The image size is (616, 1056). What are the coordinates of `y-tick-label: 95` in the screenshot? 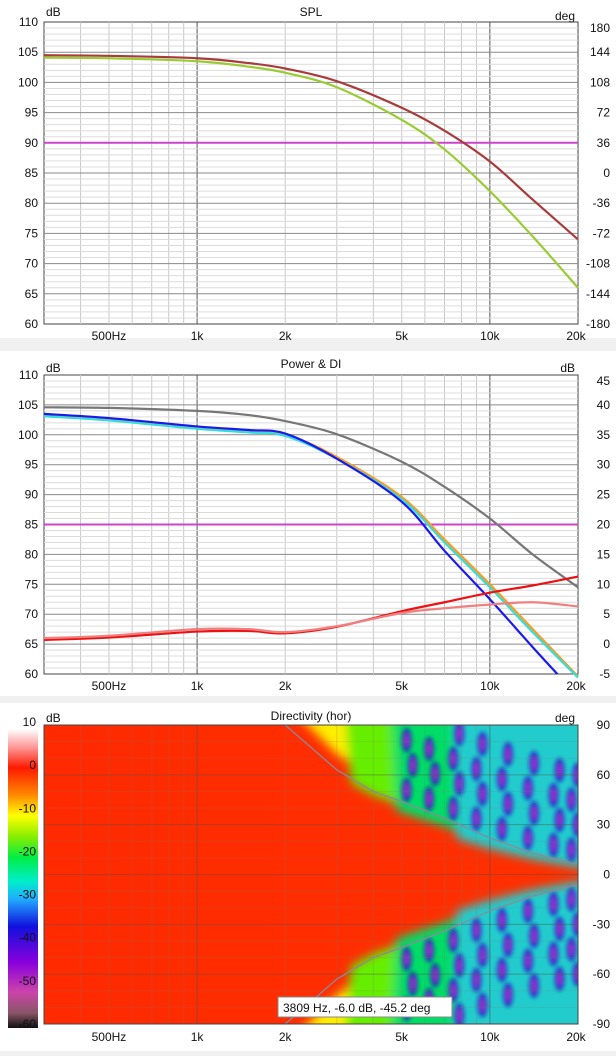 It's located at (32, 465).